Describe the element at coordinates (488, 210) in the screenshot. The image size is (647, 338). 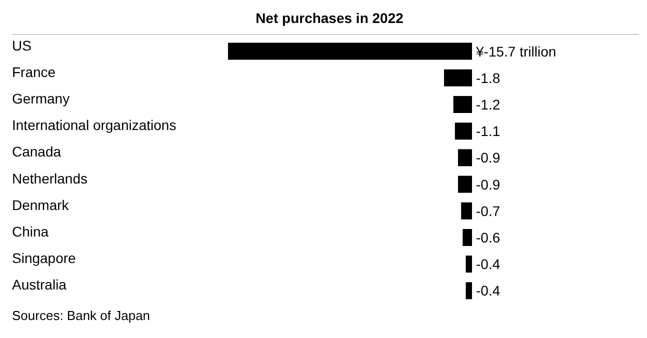
I see `data-label: -0.7` at that location.